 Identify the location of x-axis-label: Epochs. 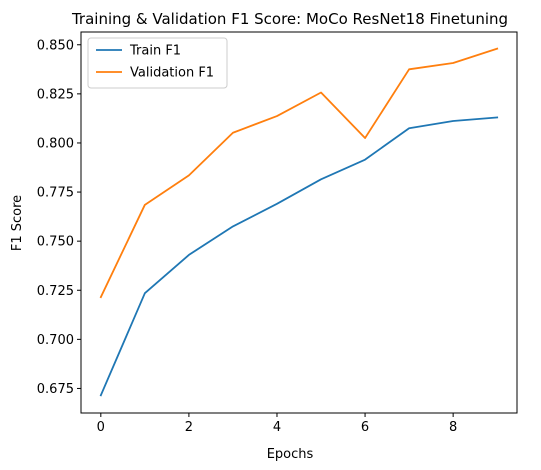
(290, 454).